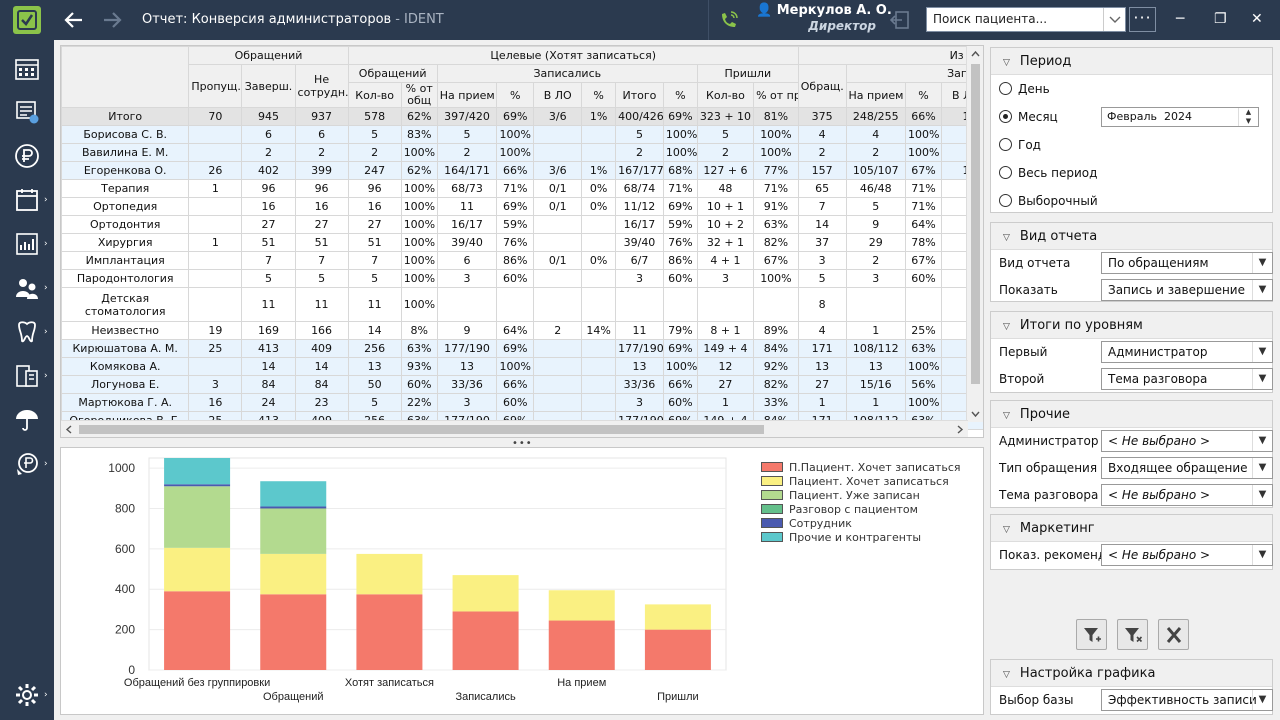 The width and height of the screenshot is (1280, 720). I want to click on payments-icon, so click(27, 464).